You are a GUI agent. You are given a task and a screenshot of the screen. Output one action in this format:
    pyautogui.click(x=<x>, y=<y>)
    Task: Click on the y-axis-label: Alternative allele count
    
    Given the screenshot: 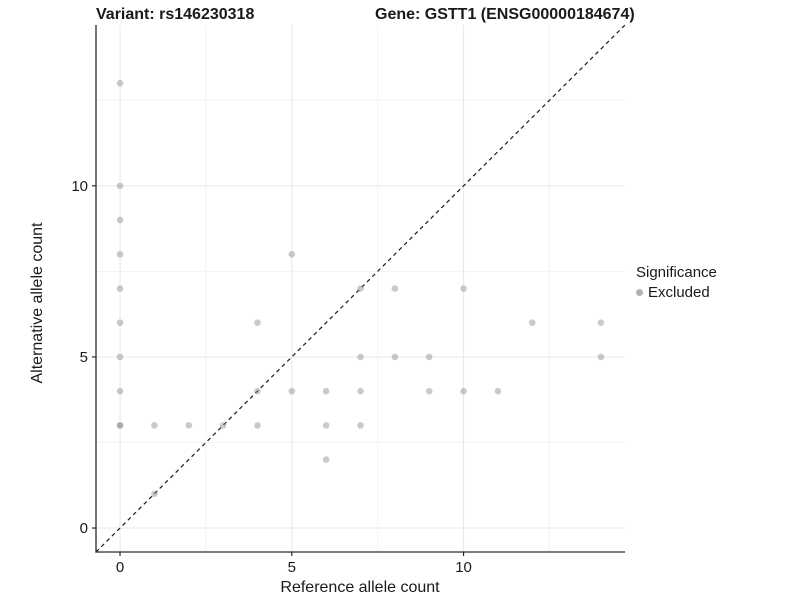 What is the action you would take?
    pyautogui.click(x=37, y=303)
    